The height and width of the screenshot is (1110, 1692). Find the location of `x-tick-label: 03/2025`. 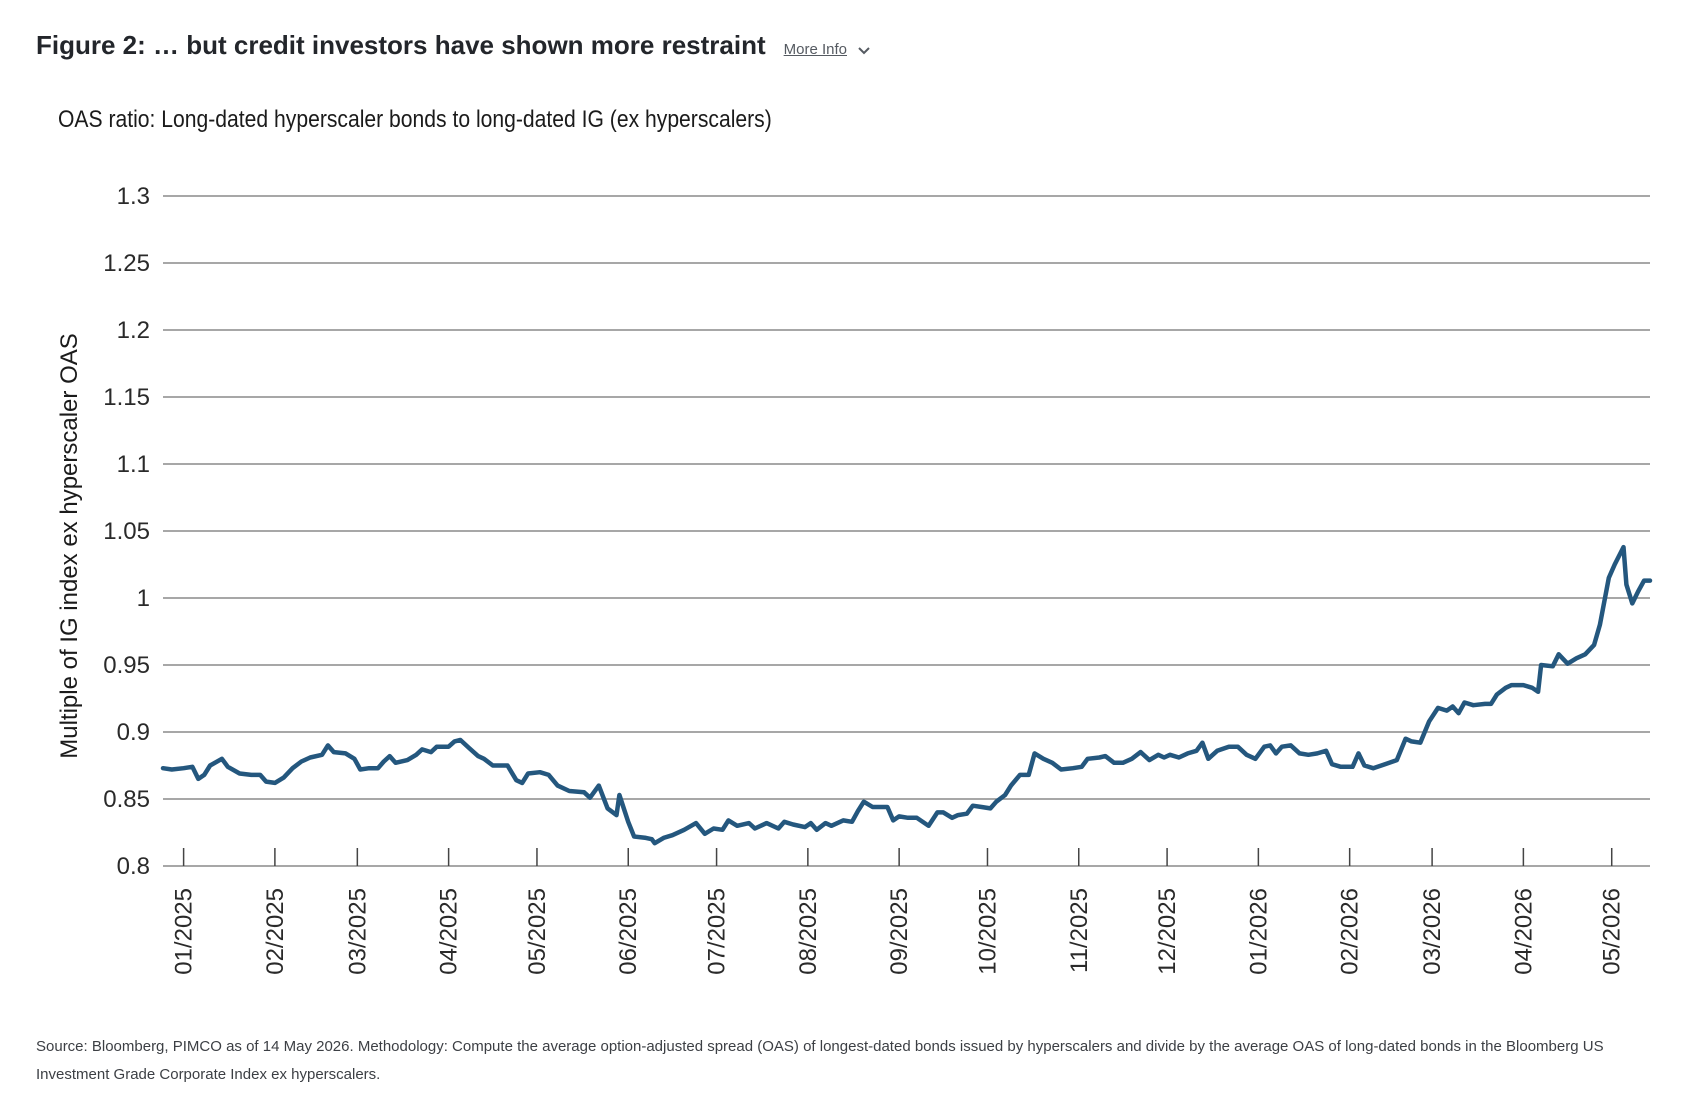

x-tick-label: 03/2025 is located at coordinates (357, 931).